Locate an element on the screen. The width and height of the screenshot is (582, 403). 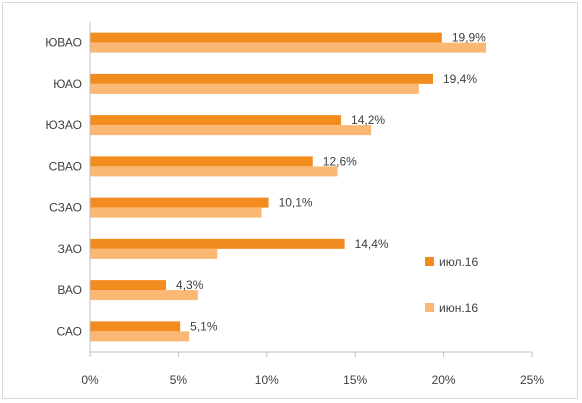
legend-label-jun: июн.16 is located at coordinates (458, 308).